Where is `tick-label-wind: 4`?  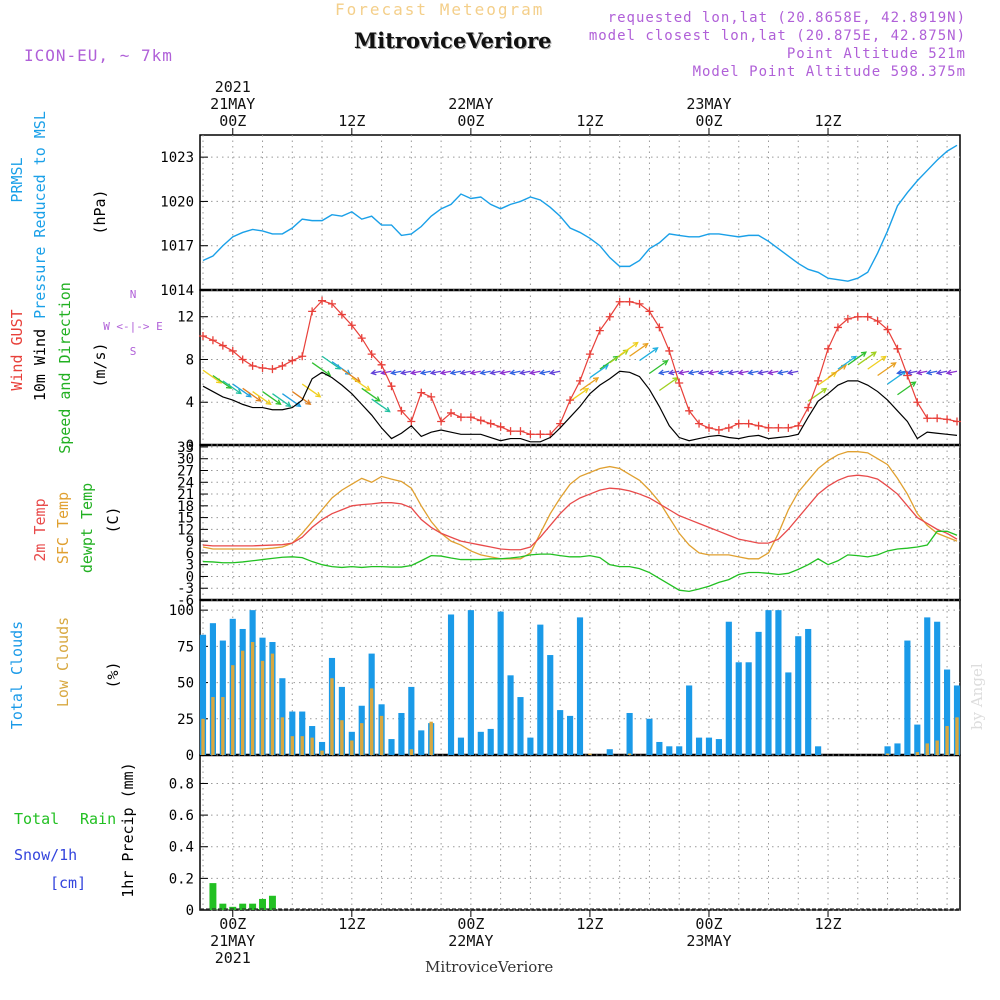 tick-label-wind: 4 is located at coordinates (190, 403).